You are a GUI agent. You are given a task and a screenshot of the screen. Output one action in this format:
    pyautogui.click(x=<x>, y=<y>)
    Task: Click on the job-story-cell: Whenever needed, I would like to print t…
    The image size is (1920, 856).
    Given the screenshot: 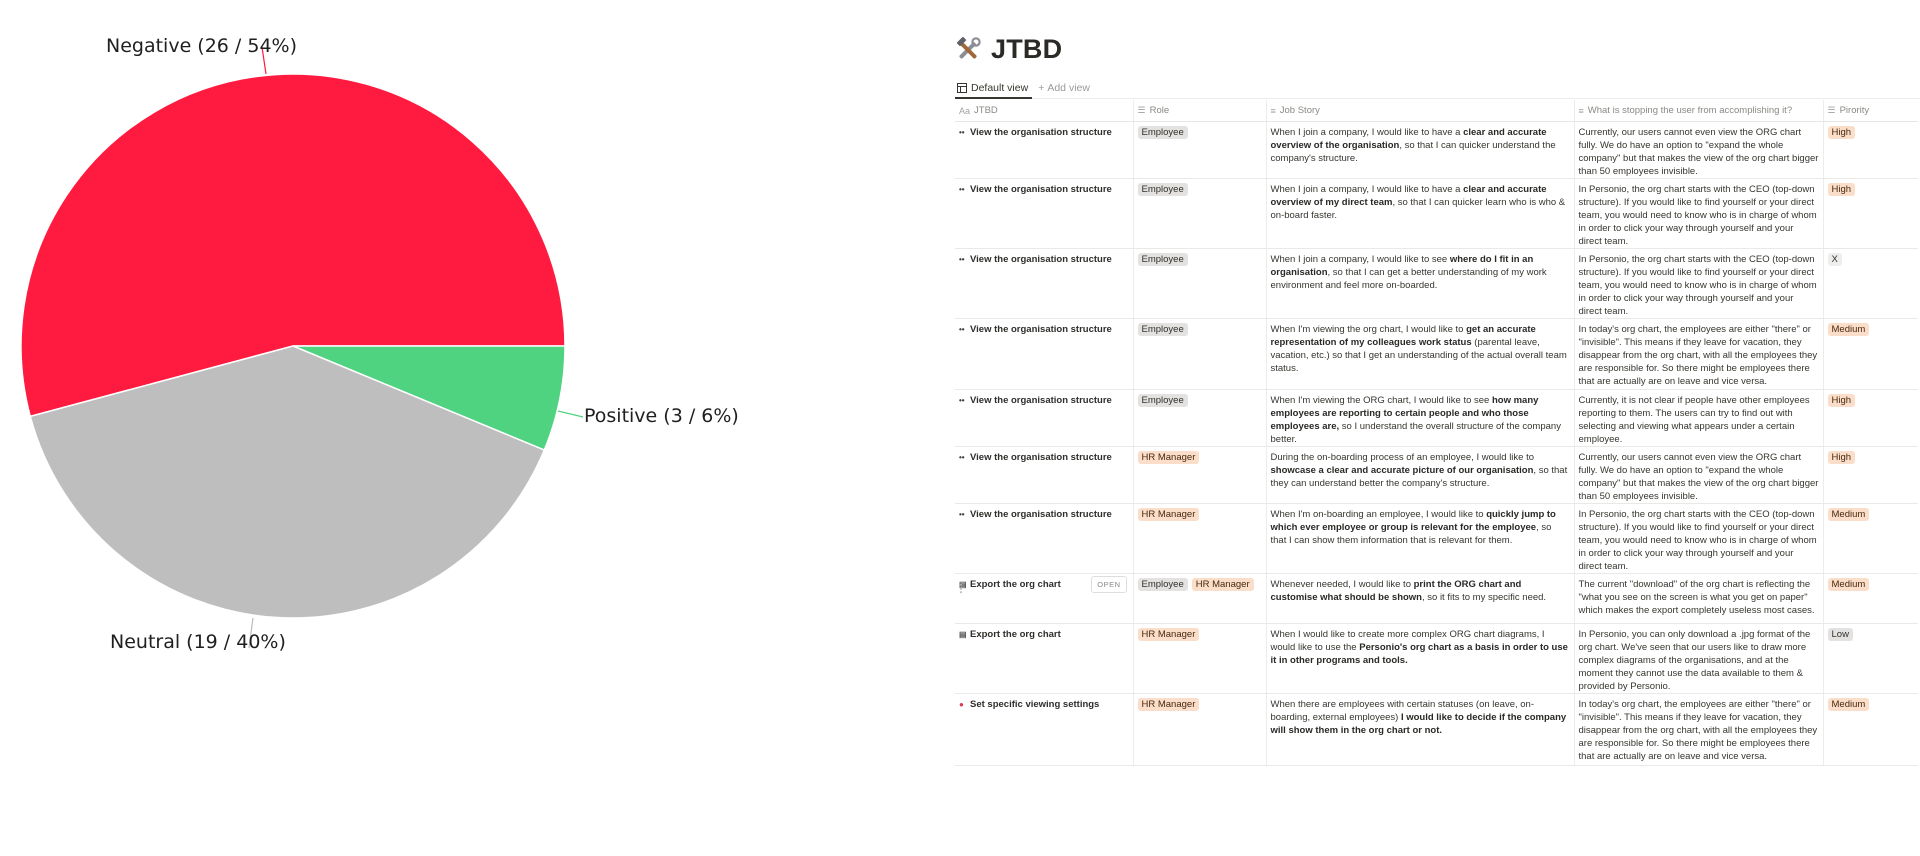 What is the action you would take?
    pyautogui.click(x=1420, y=598)
    